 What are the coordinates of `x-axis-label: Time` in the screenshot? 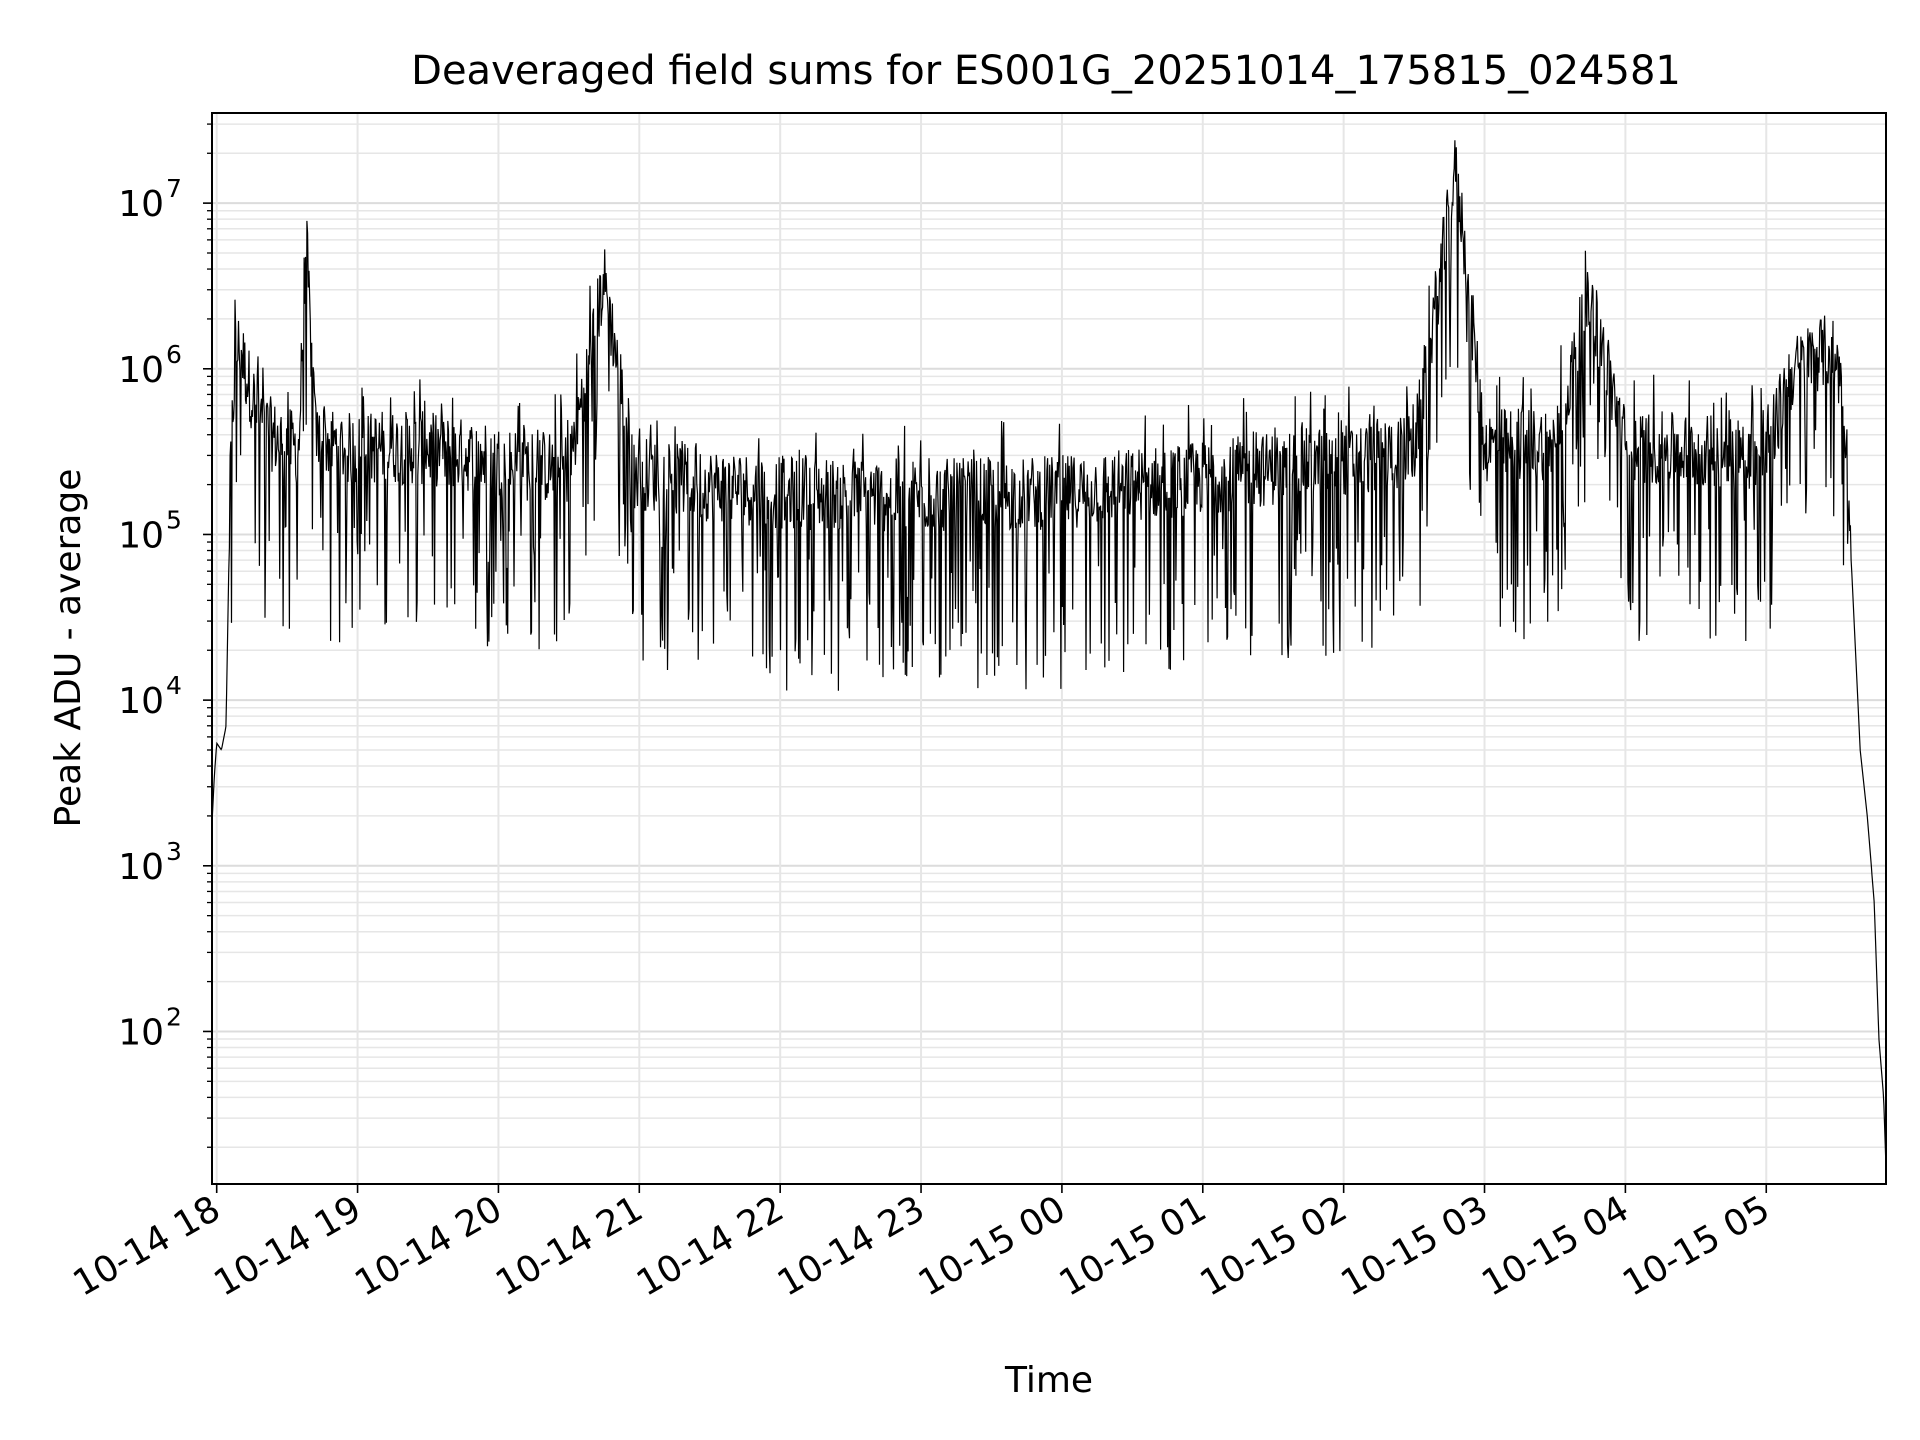 It's located at (1048, 1380).